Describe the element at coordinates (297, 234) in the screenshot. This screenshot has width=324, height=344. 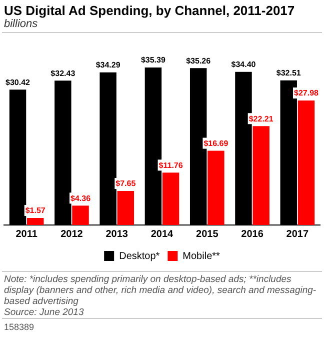
I see `x-tick-label: 2017` at that location.